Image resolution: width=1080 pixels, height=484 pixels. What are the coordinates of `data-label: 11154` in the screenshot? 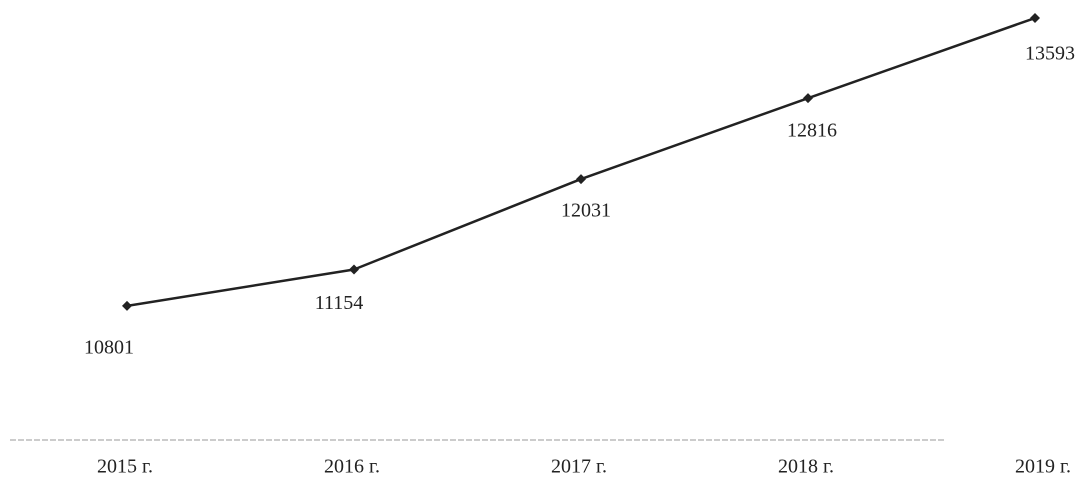 It's located at (339, 303).